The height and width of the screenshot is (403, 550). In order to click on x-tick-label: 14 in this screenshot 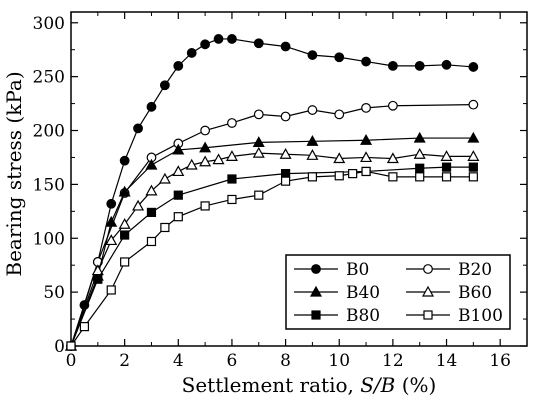, I will do `click(447, 361)`.